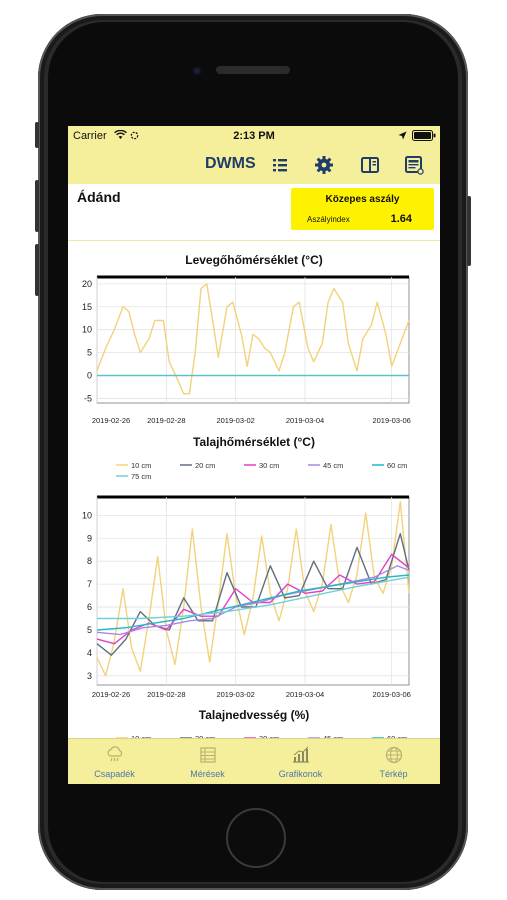 The image size is (507, 900). What do you see at coordinates (89, 561) in the screenshot?
I see `y-tick-label: 8` at bounding box center [89, 561].